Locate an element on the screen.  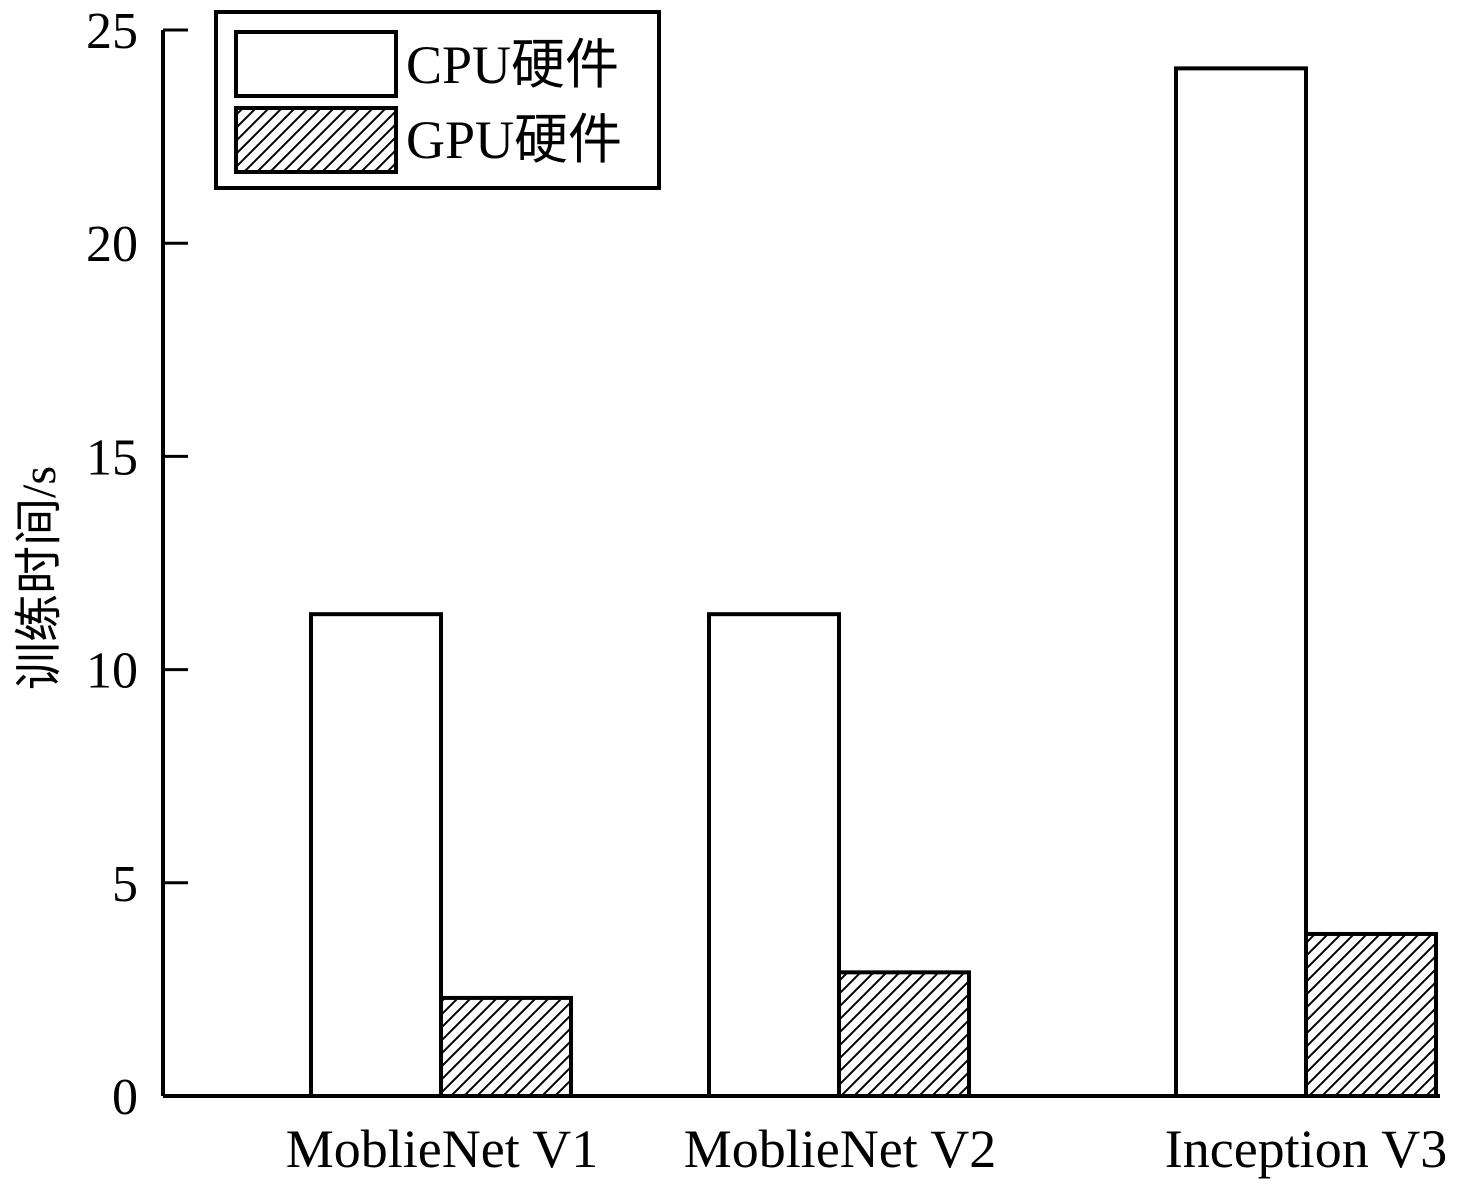
legend-label-gpu: GPU硬件 is located at coordinates (514, 140).